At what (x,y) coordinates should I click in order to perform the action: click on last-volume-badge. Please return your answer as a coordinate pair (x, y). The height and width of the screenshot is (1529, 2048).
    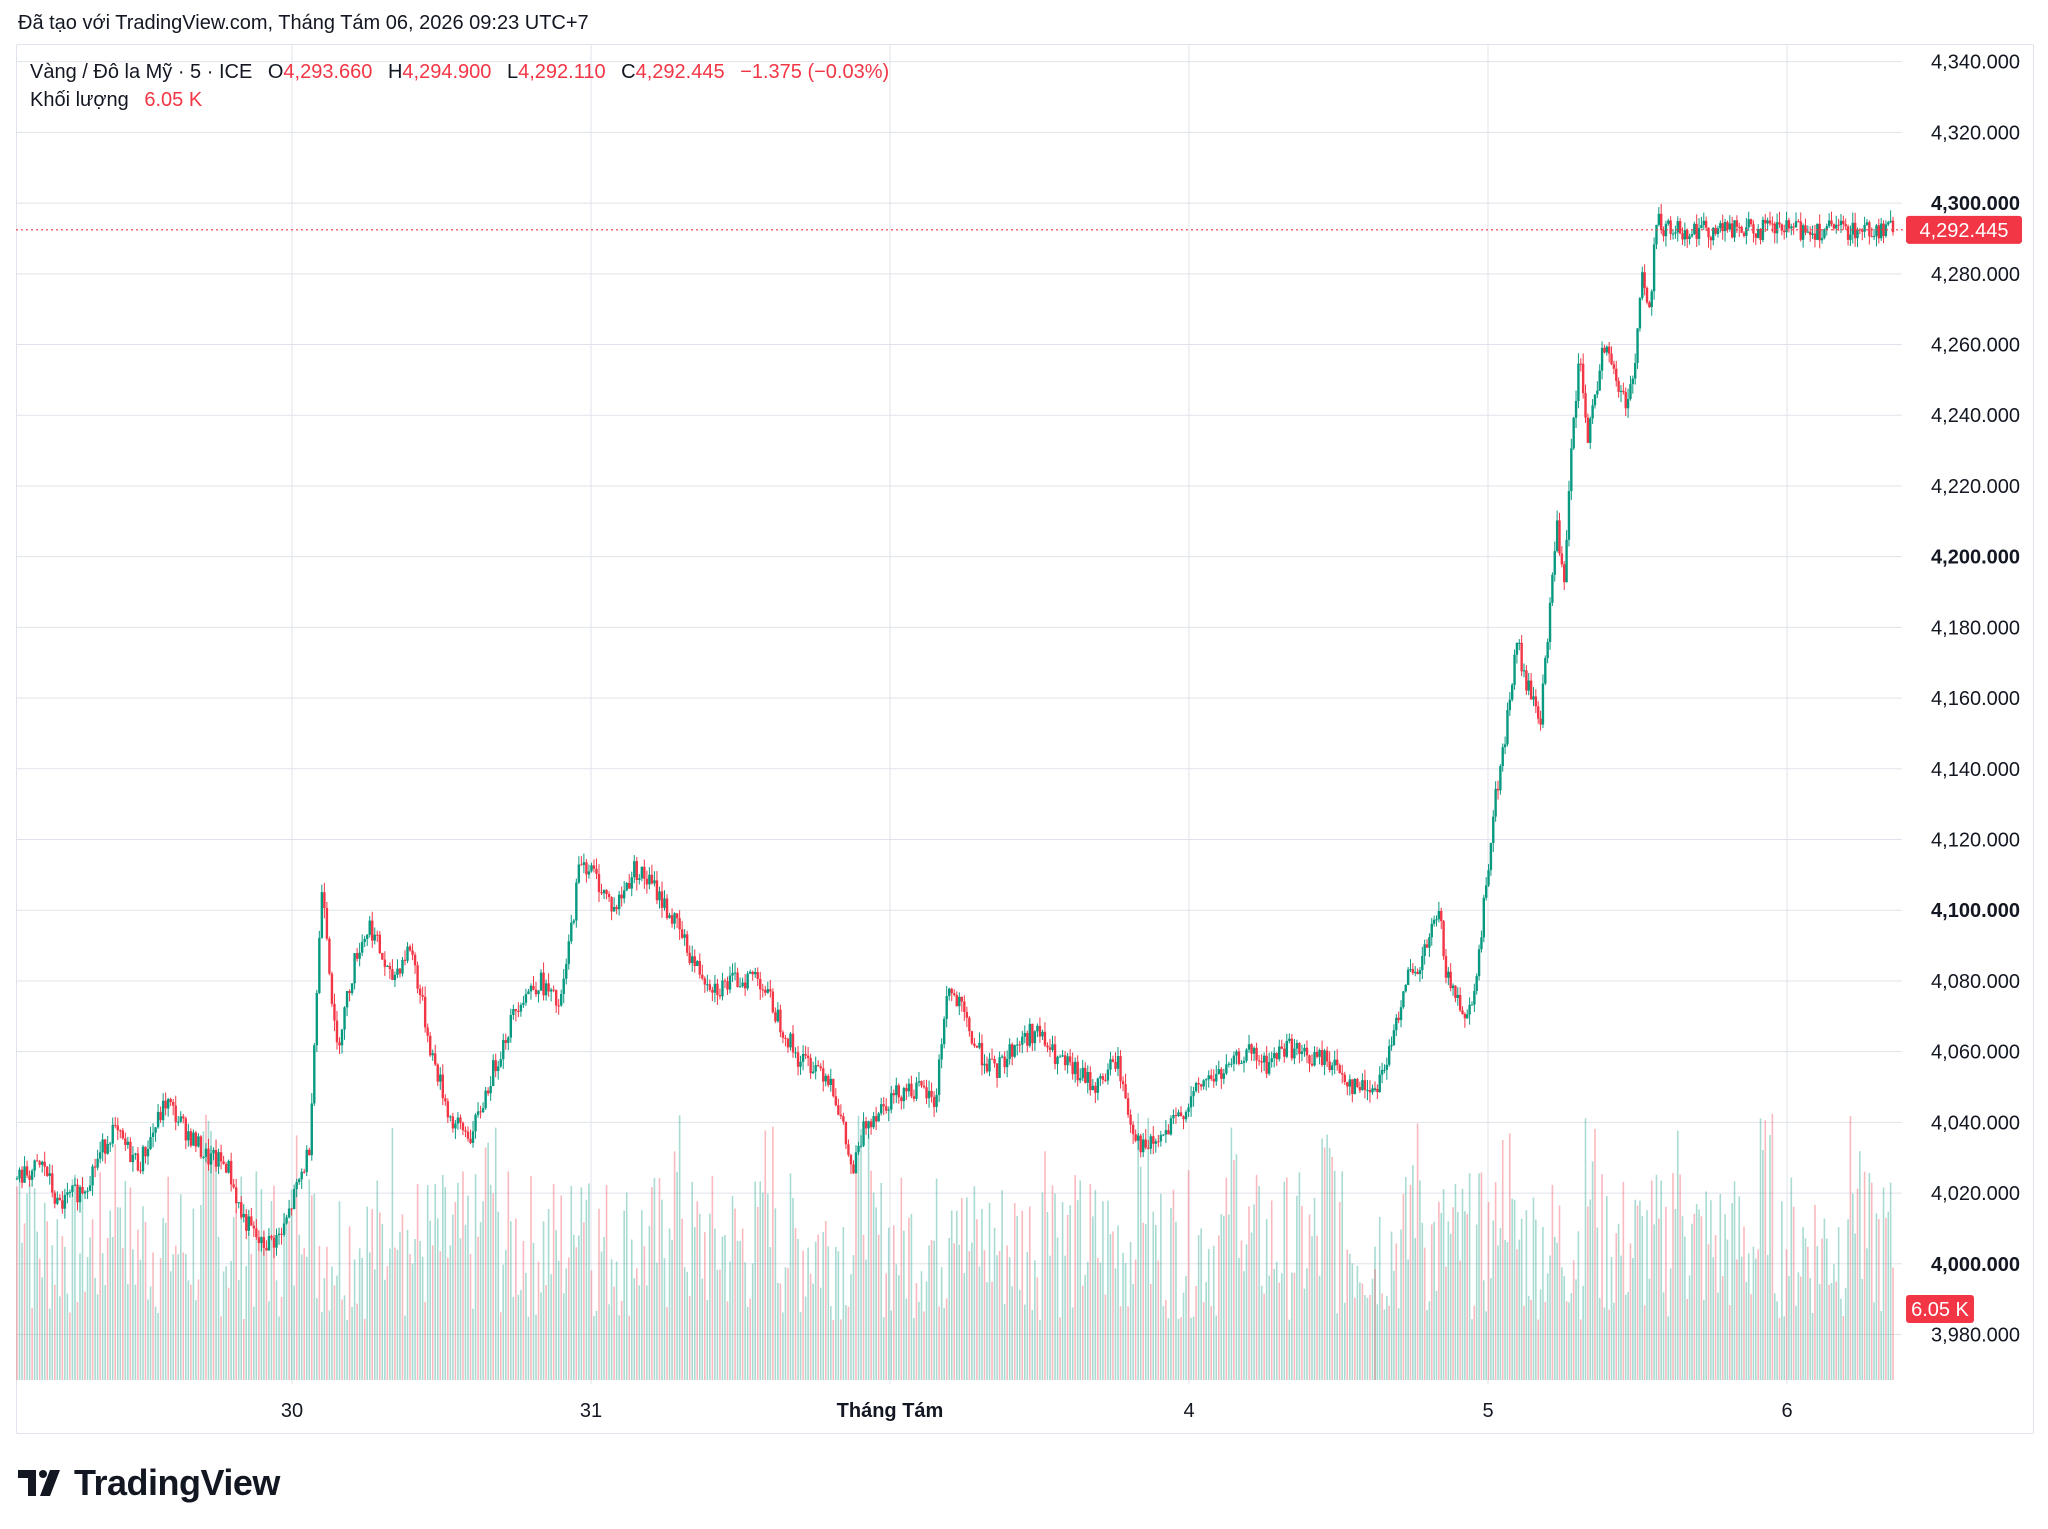
    Looking at the image, I should click on (1940, 1309).